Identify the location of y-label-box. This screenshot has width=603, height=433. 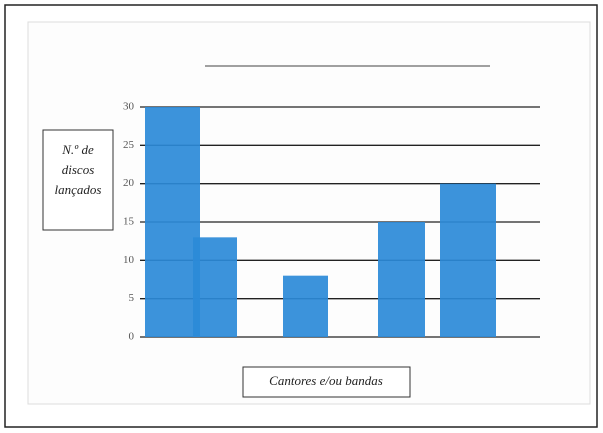
(78, 180).